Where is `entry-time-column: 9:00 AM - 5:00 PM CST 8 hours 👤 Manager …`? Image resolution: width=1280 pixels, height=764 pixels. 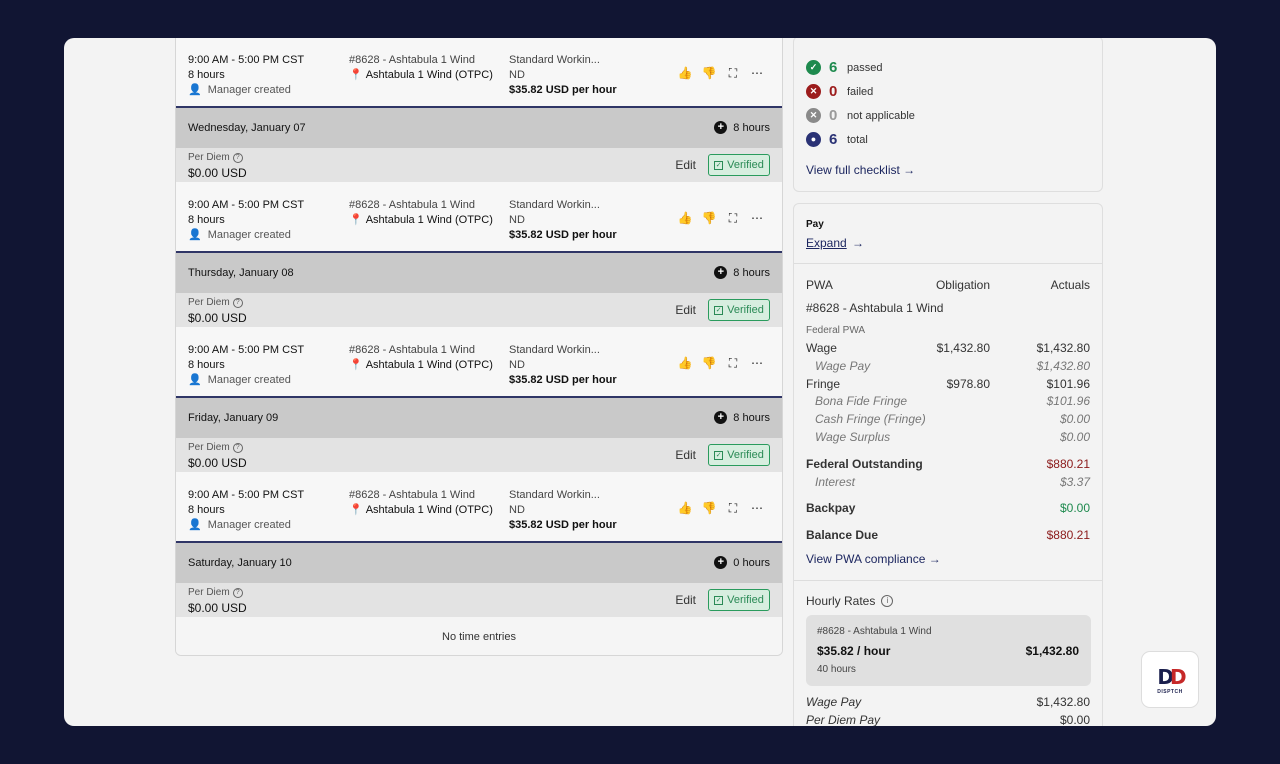 entry-time-column: 9:00 AM - 5:00 PM CST 8 hours 👤 Manager … is located at coordinates (246, 510).